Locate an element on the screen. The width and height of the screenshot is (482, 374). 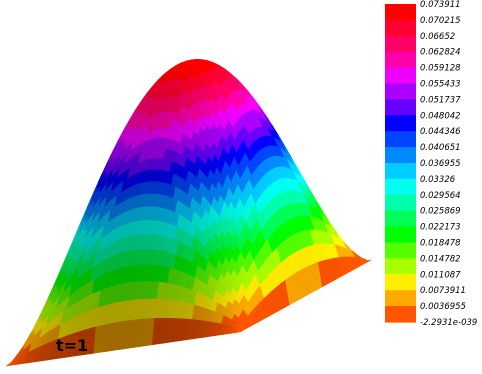
colorbar-tick-label: 0.051737 is located at coordinates (440, 100).